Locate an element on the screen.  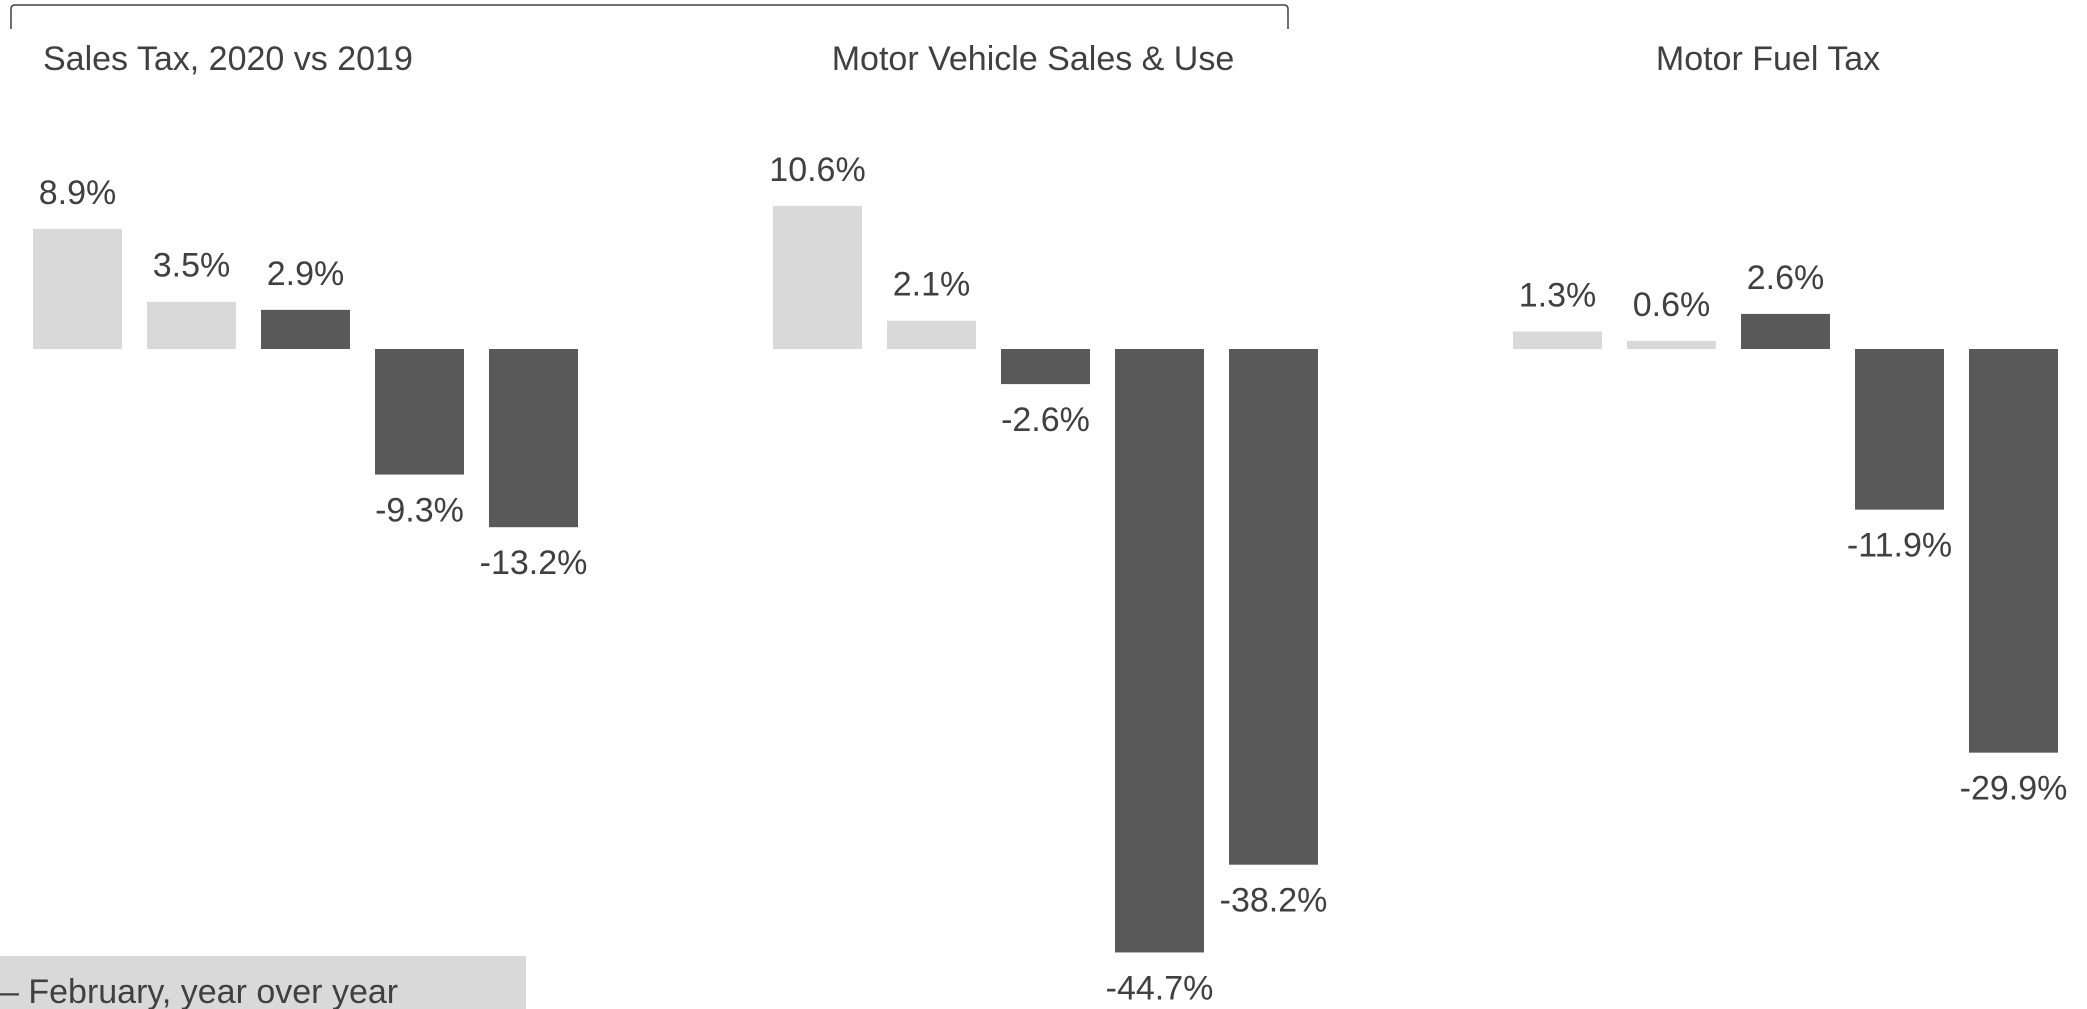
data-label: -38.2% is located at coordinates (1274, 901).